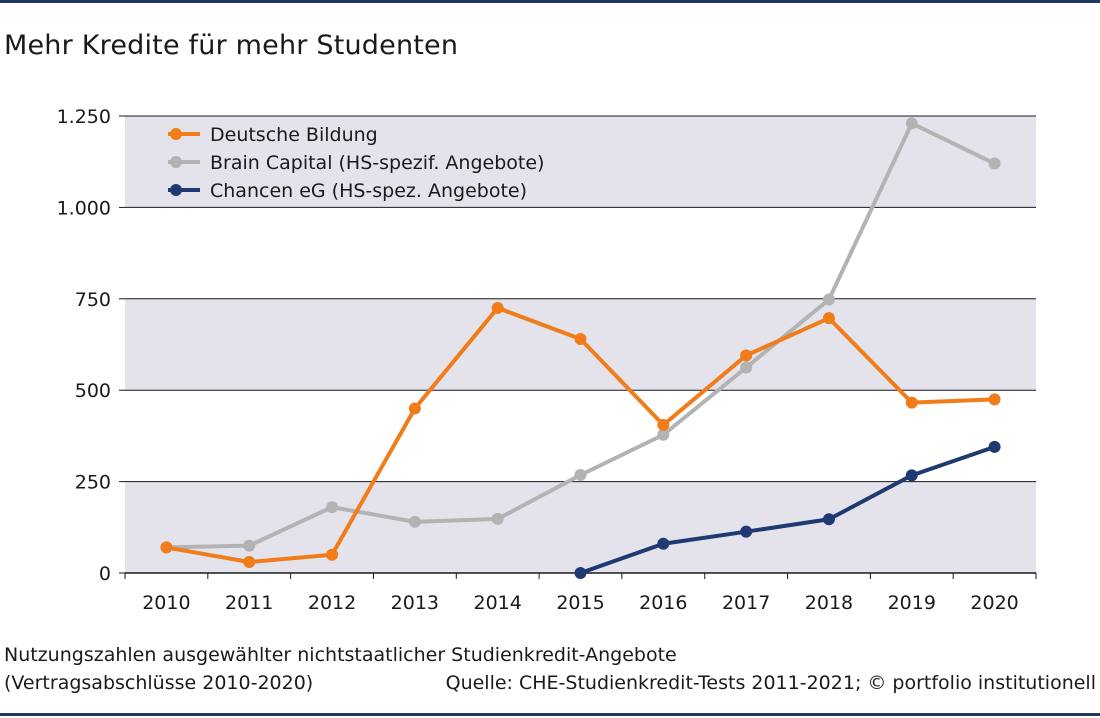 The width and height of the screenshot is (1100, 718). I want to click on y-tick-label: 1.250, so click(84, 117).